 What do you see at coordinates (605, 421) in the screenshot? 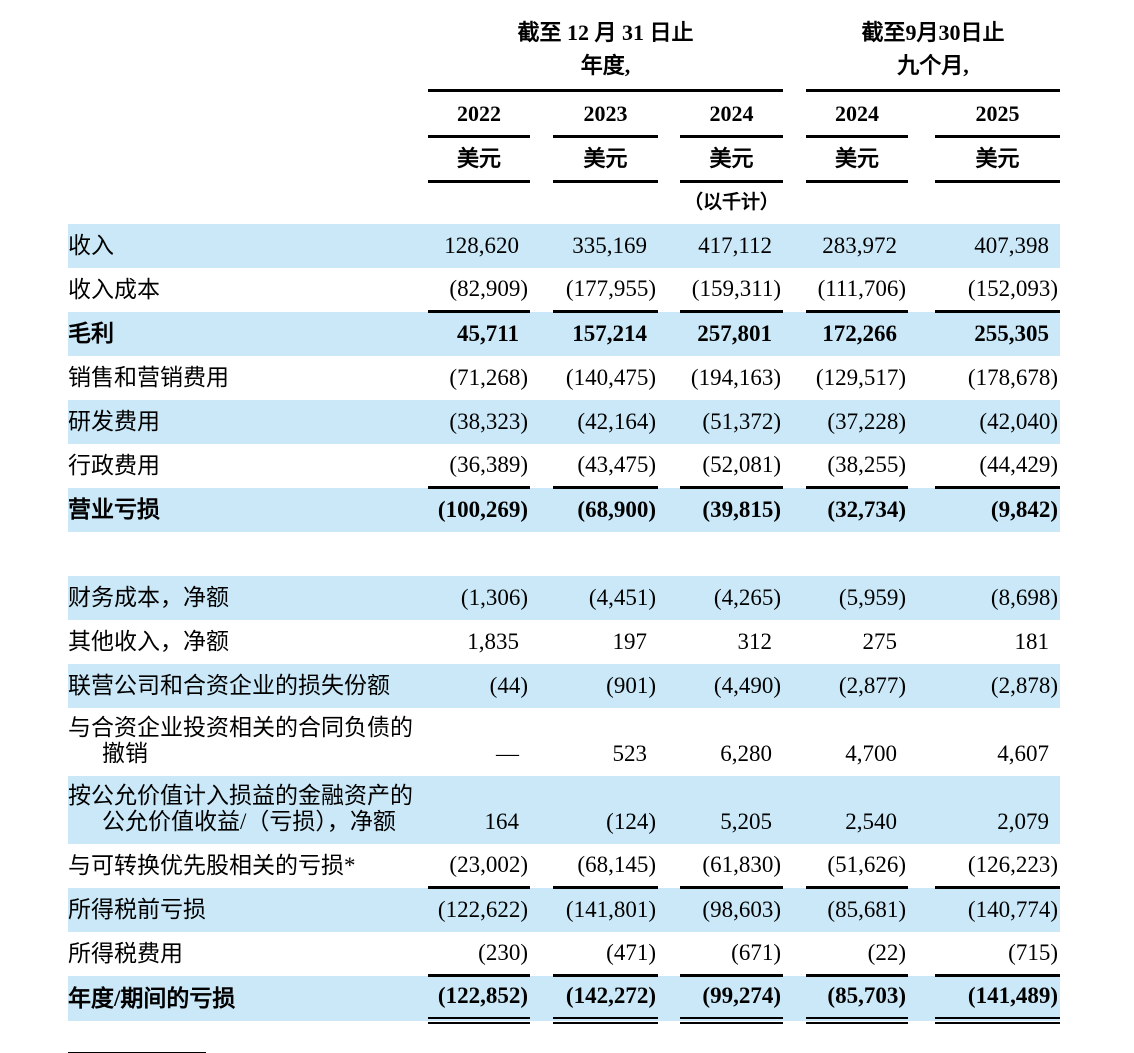
I see `cell-value: (42,164)` at bounding box center [605, 421].